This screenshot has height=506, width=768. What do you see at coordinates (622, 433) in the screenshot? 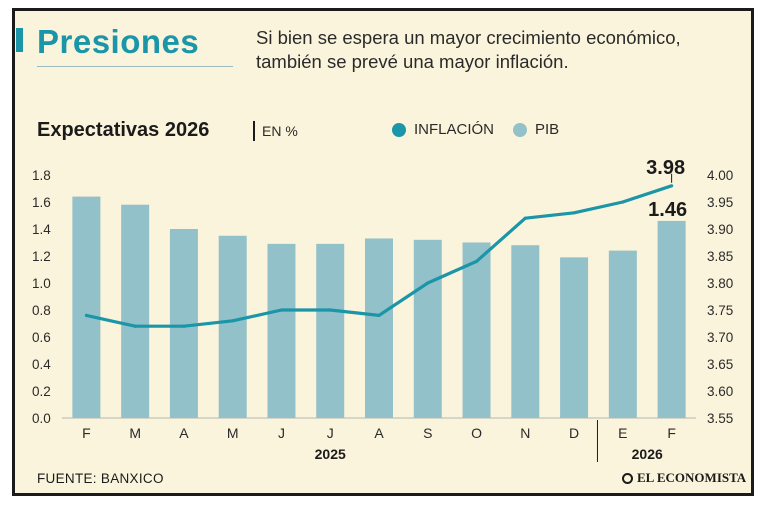
I see `x-tick-label: E` at bounding box center [622, 433].